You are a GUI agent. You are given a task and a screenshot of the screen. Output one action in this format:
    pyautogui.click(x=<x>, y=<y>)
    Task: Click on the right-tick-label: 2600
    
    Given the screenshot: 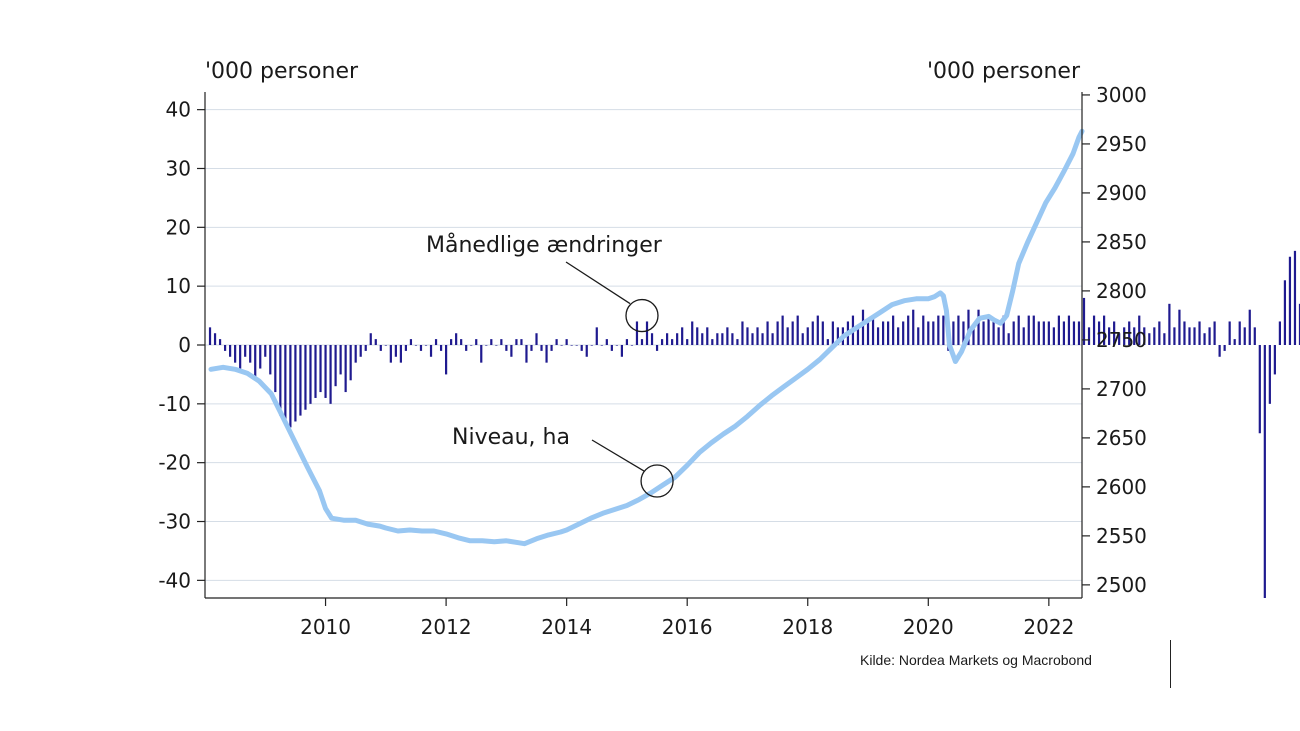 What is the action you would take?
    pyautogui.click(x=1121, y=487)
    